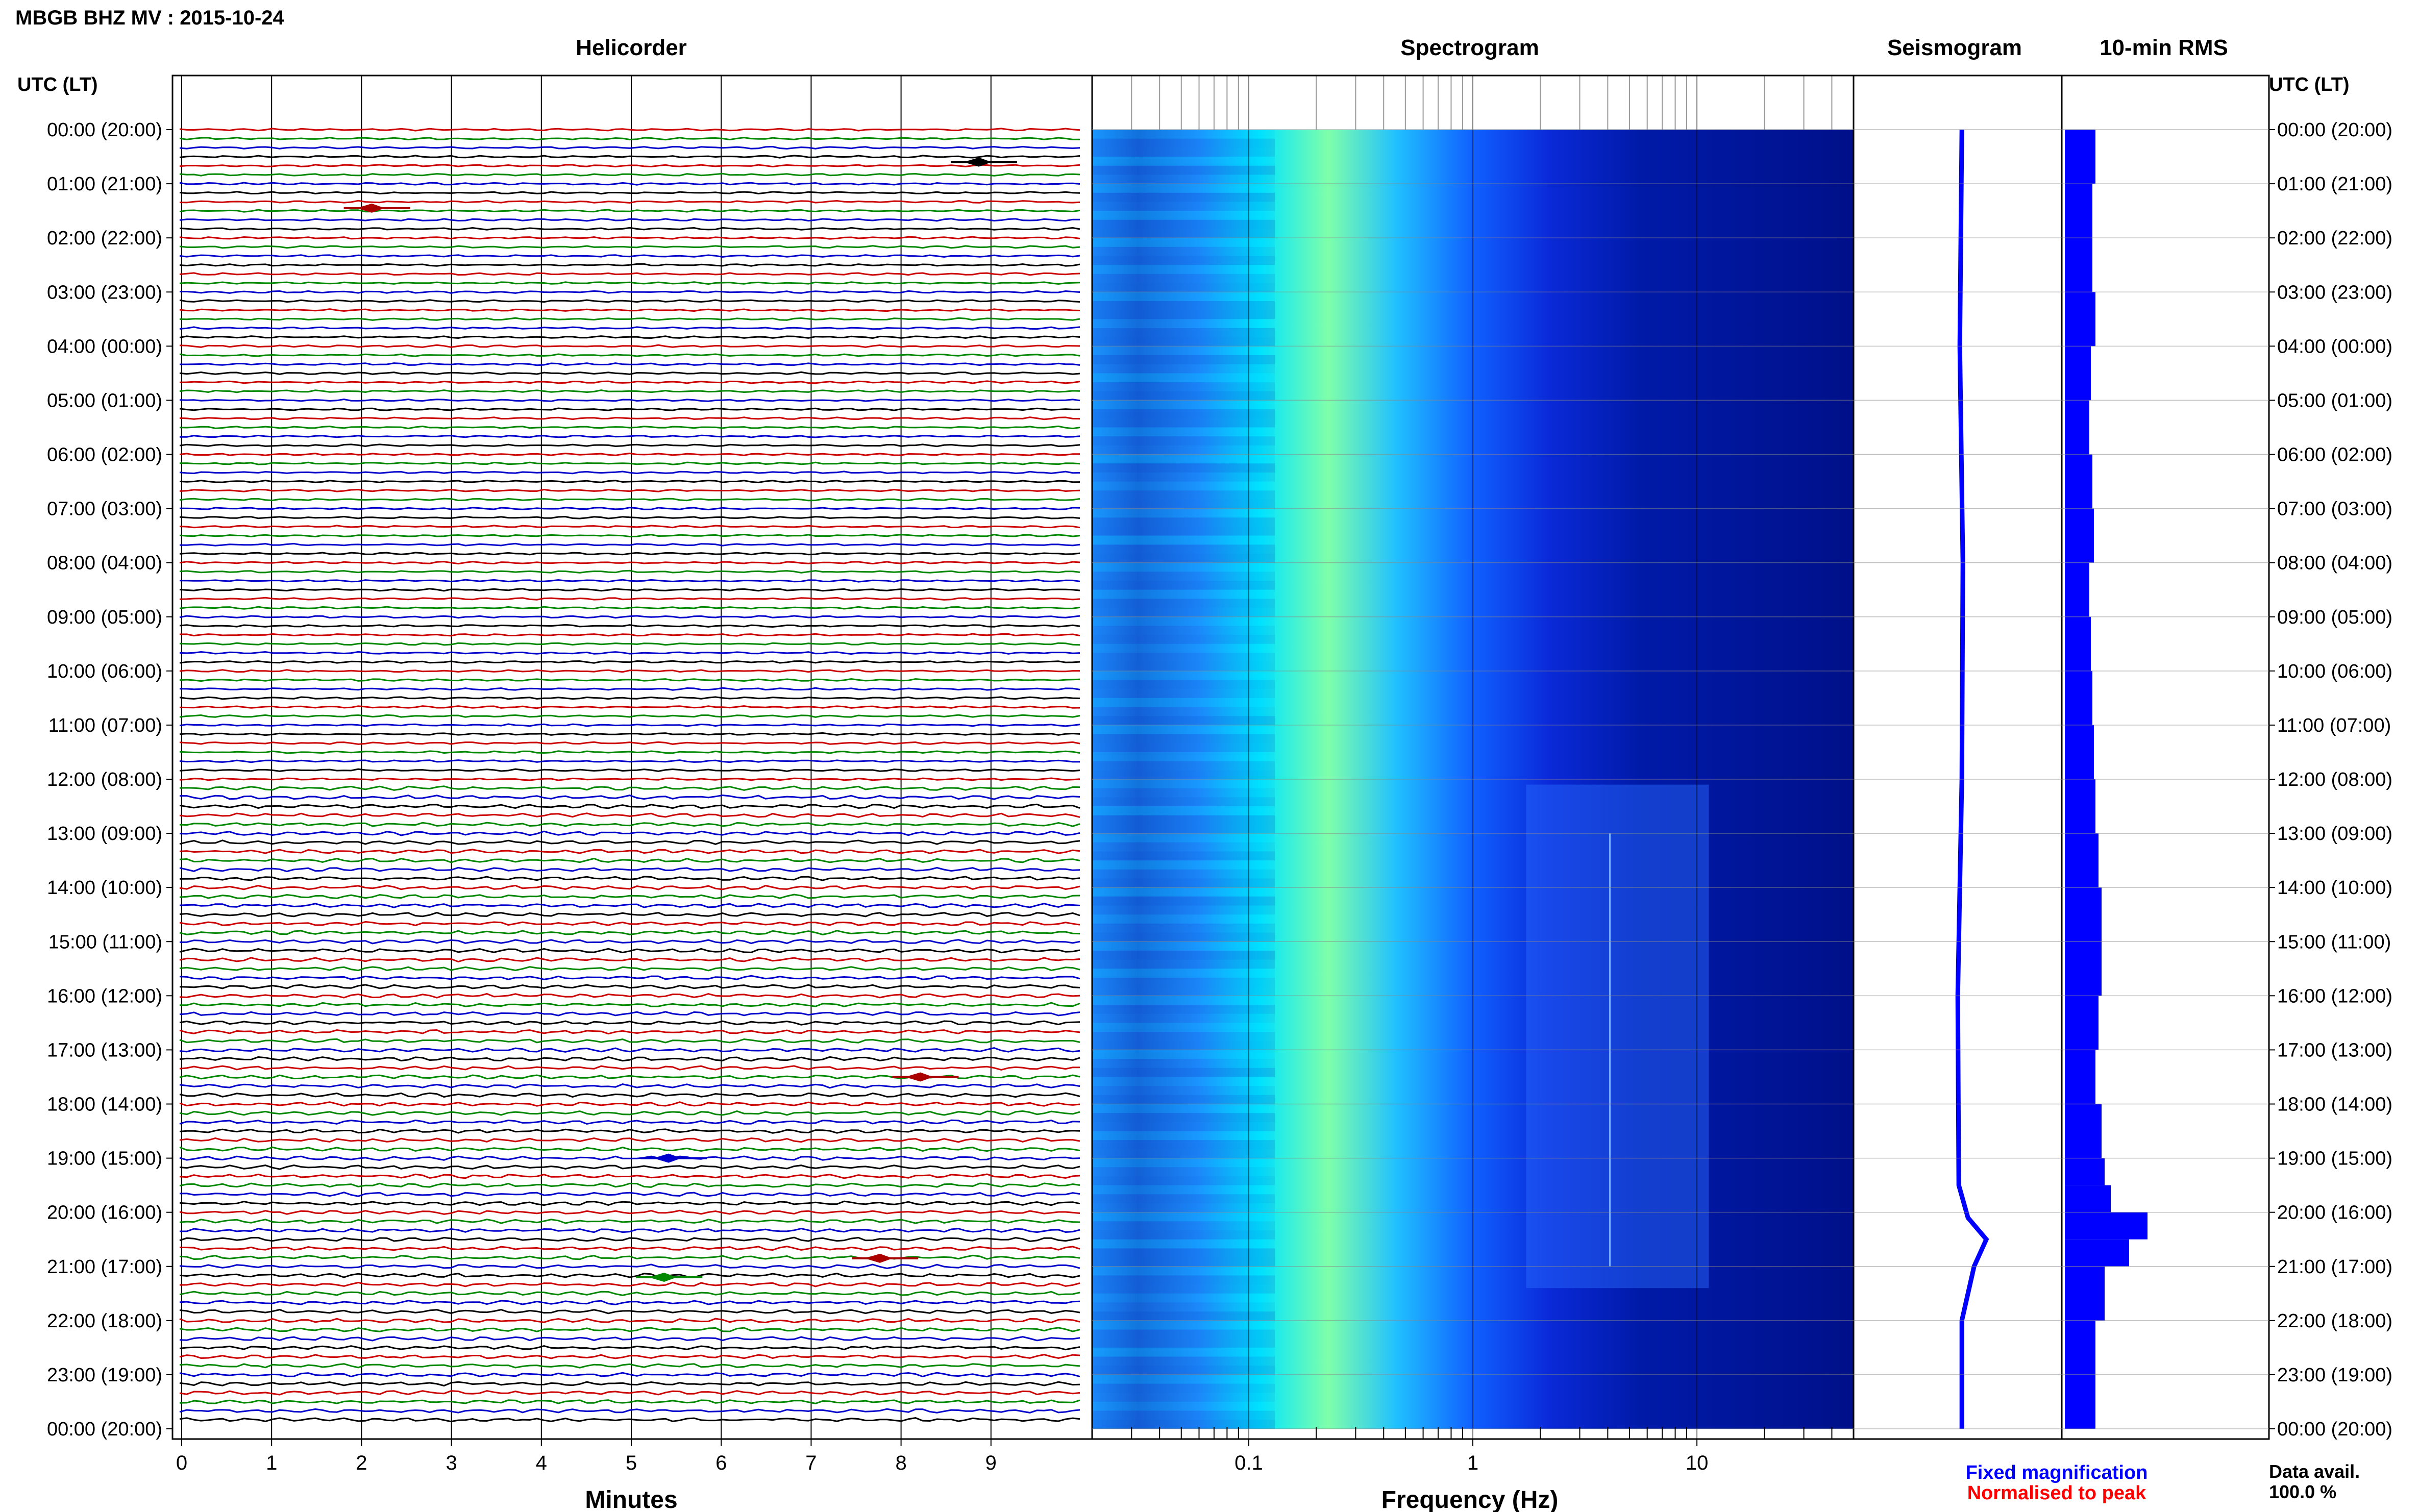  What do you see at coordinates (2334, 1321) in the screenshot?
I see `time-label-right: 22:00 (18:00)` at bounding box center [2334, 1321].